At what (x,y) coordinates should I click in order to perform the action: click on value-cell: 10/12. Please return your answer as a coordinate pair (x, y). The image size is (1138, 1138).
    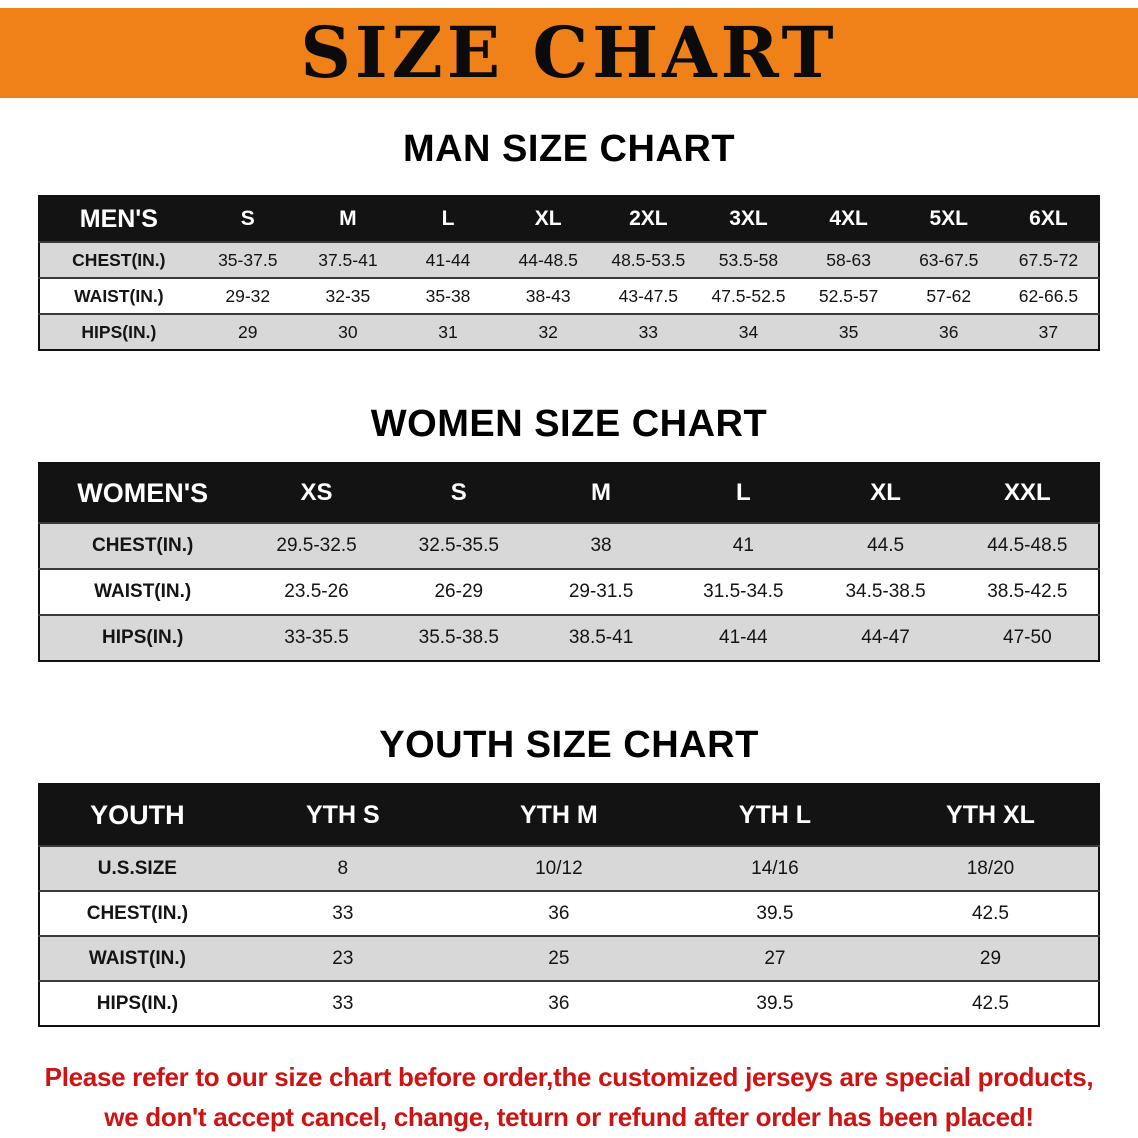
    Looking at the image, I should click on (558, 868).